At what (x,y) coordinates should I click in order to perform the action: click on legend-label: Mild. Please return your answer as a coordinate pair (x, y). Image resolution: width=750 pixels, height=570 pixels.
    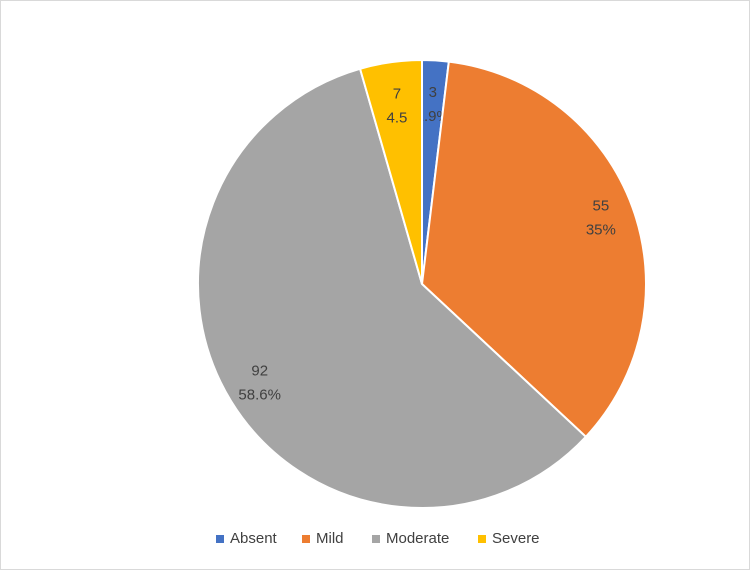
    Looking at the image, I should click on (330, 538).